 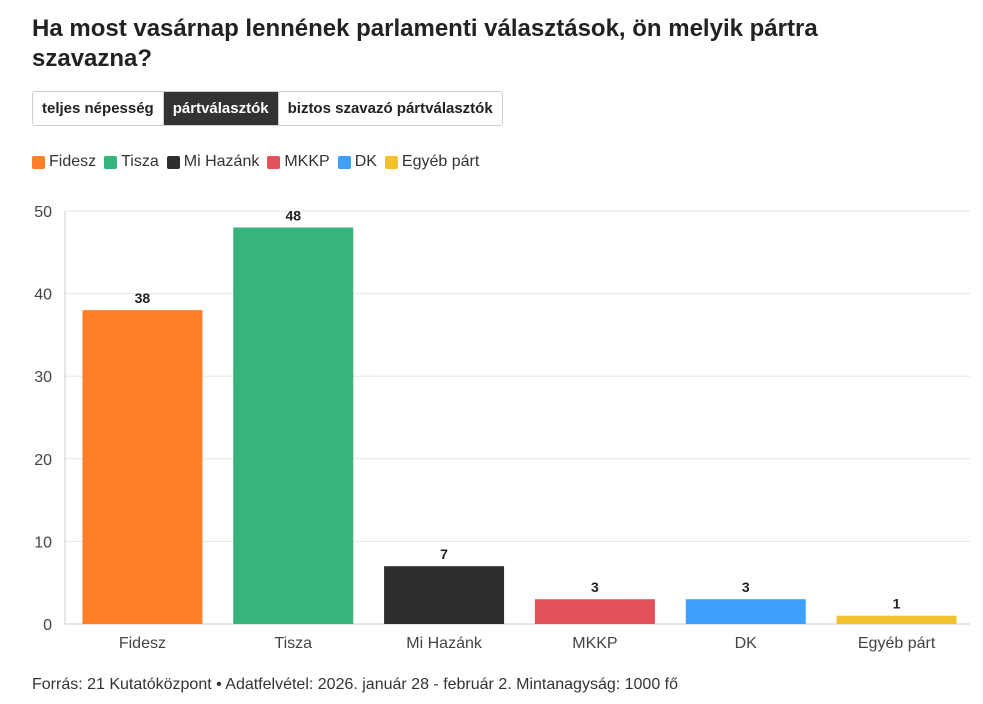 I want to click on legend-item-tisza: Tisza, so click(x=131, y=162).